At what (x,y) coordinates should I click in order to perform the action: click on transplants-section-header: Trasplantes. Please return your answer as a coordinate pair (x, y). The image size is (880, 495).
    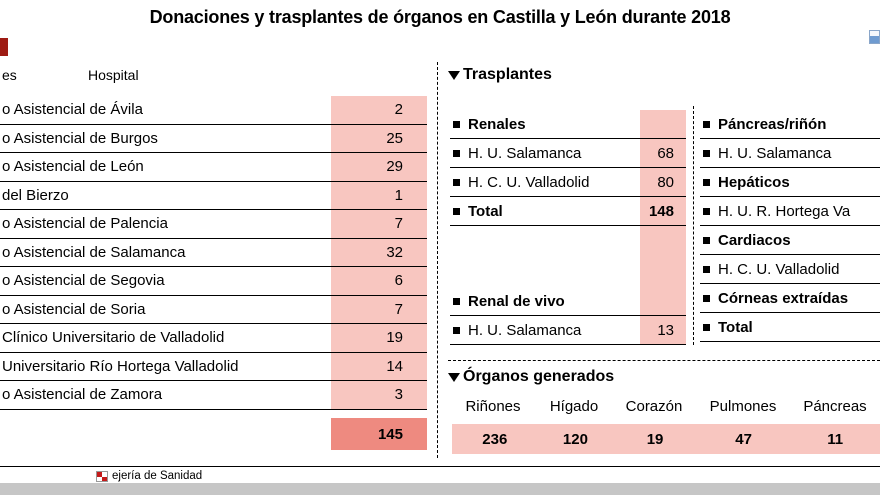
    Looking at the image, I should click on (500, 75).